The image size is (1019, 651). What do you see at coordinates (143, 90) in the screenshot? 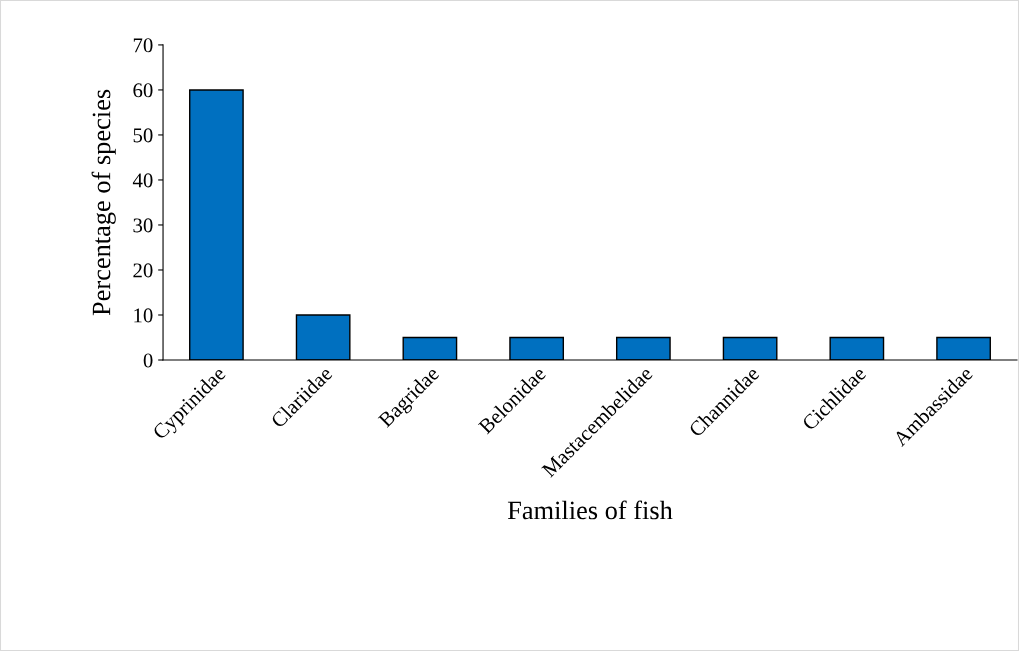
I see `y-tick-label: 60` at bounding box center [143, 90].